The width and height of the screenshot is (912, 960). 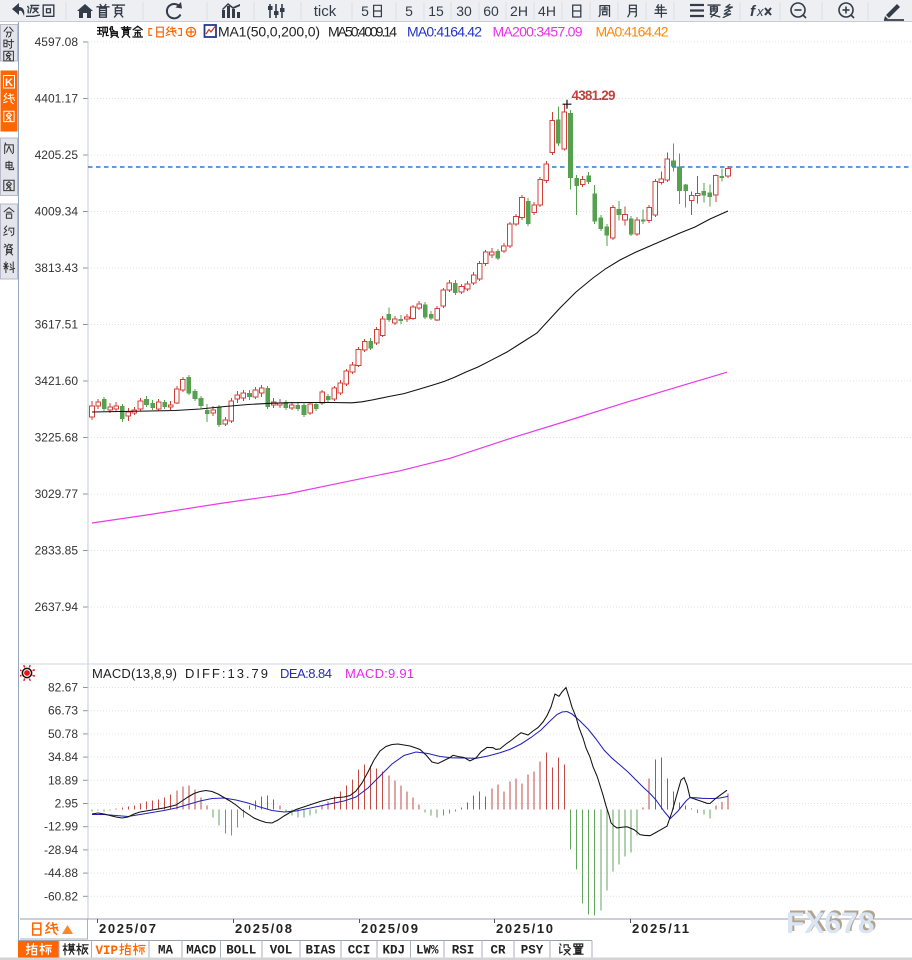 What do you see at coordinates (269, 32) in the screenshot?
I see `svg-text: MA1(50,0,200,0)` at bounding box center [269, 32].